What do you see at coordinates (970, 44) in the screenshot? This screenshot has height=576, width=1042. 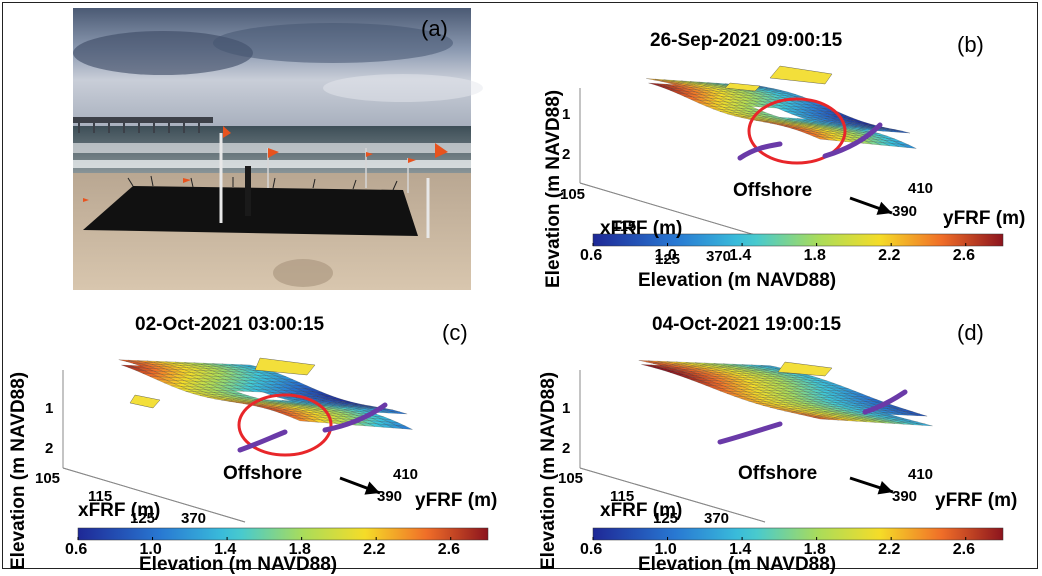 I see `panel-letter: (b)` at bounding box center [970, 44].